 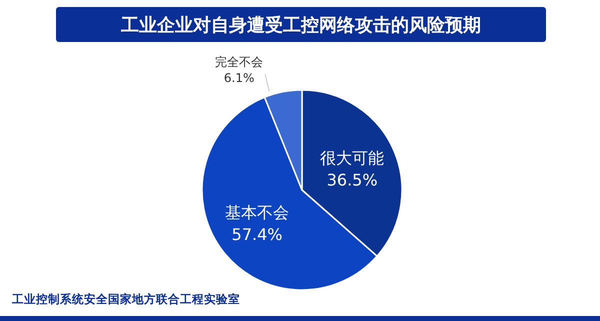 What do you see at coordinates (239, 62) in the screenshot?
I see `slice-label: 完全不会` at bounding box center [239, 62].